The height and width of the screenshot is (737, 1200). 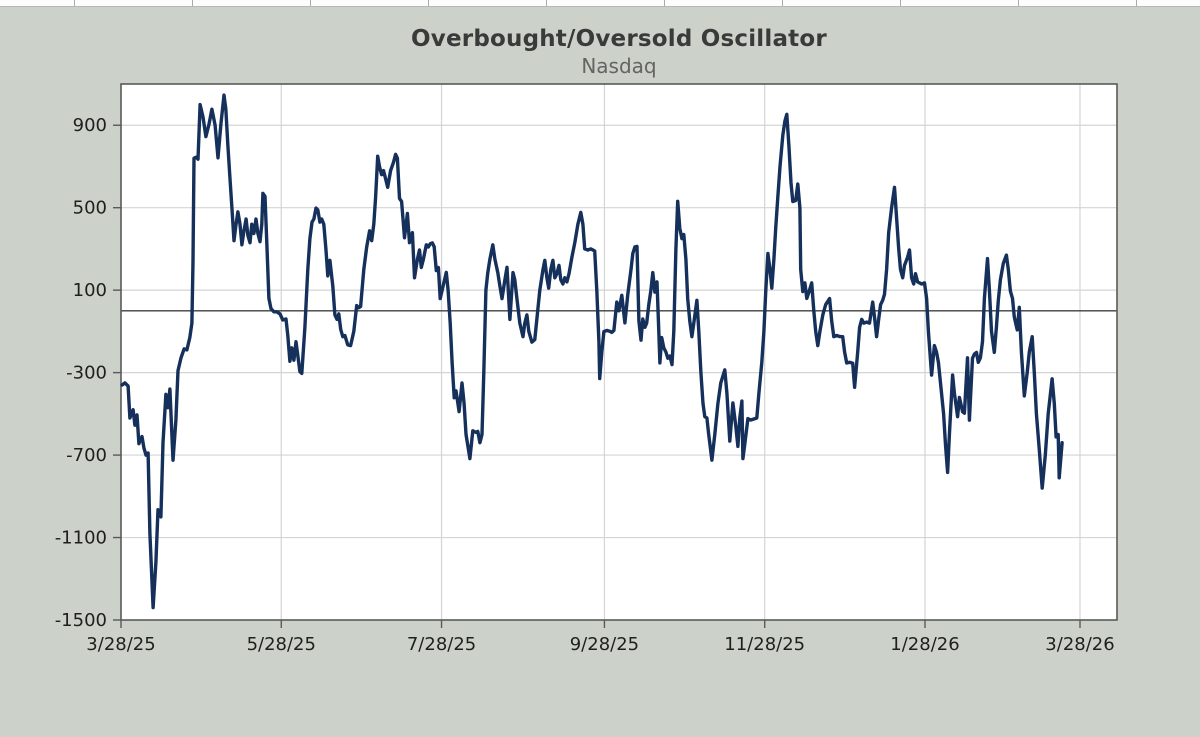 What do you see at coordinates (86, 373) in the screenshot?
I see `y-axis-label: -300` at bounding box center [86, 373].